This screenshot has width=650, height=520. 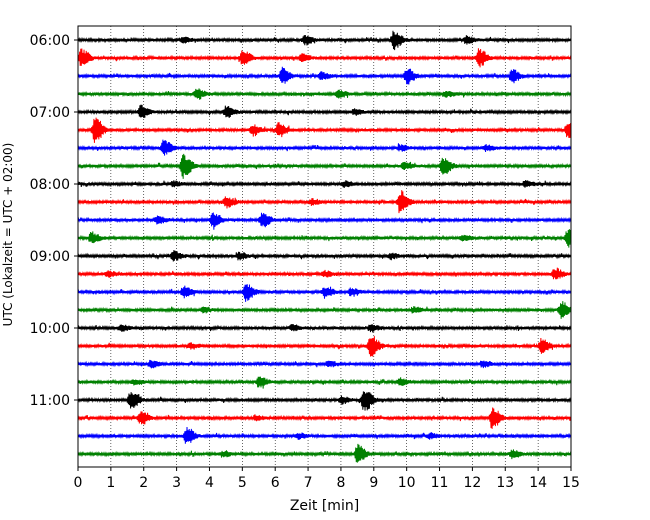 What do you see at coordinates (78, 483) in the screenshot?
I see `x-tick-label: 0` at bounding box center [78, 483].